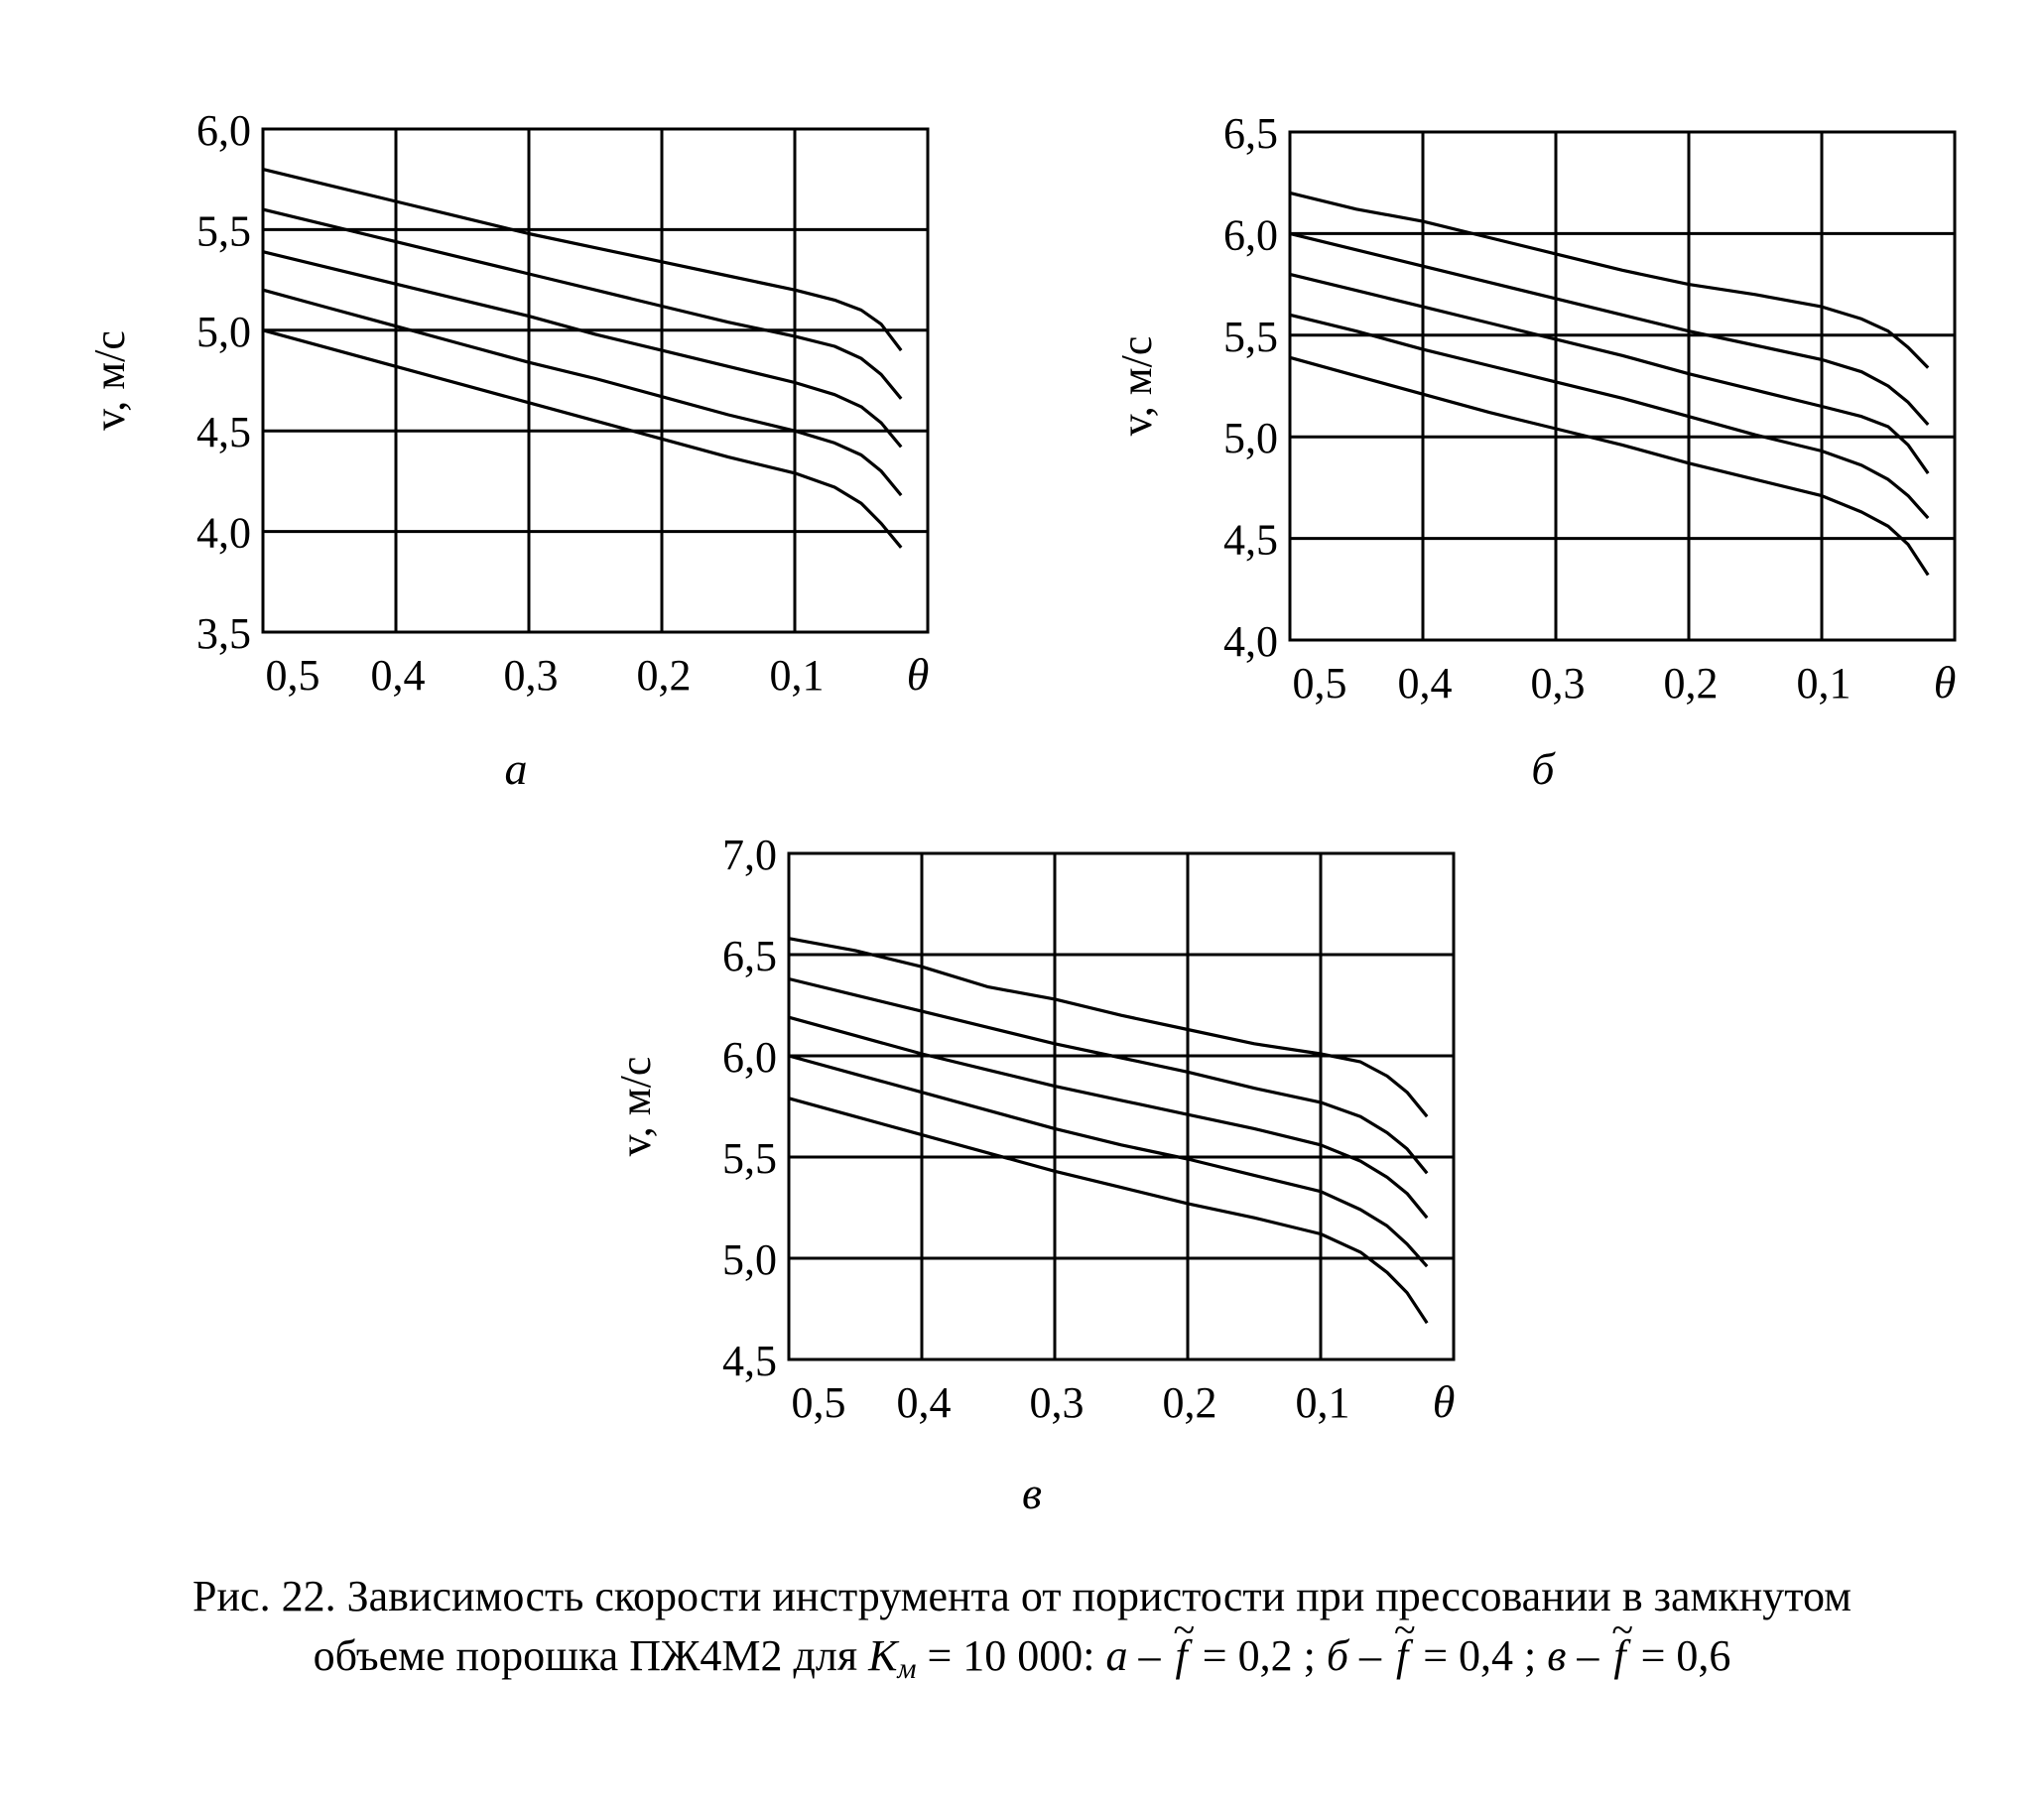 The image size is (2044, 1808). I want to click on chart-a-x-tick-label: 0,5, so click(293, 675).